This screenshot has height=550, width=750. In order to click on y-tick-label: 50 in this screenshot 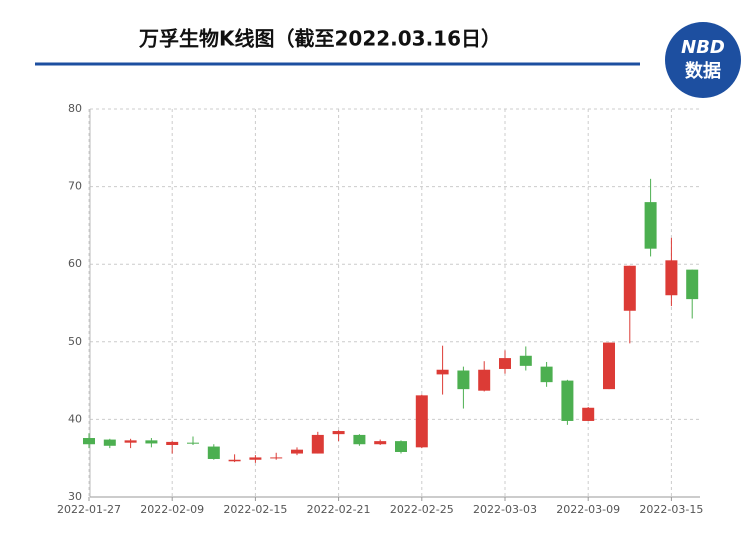, I will do `click(75, 341)`.